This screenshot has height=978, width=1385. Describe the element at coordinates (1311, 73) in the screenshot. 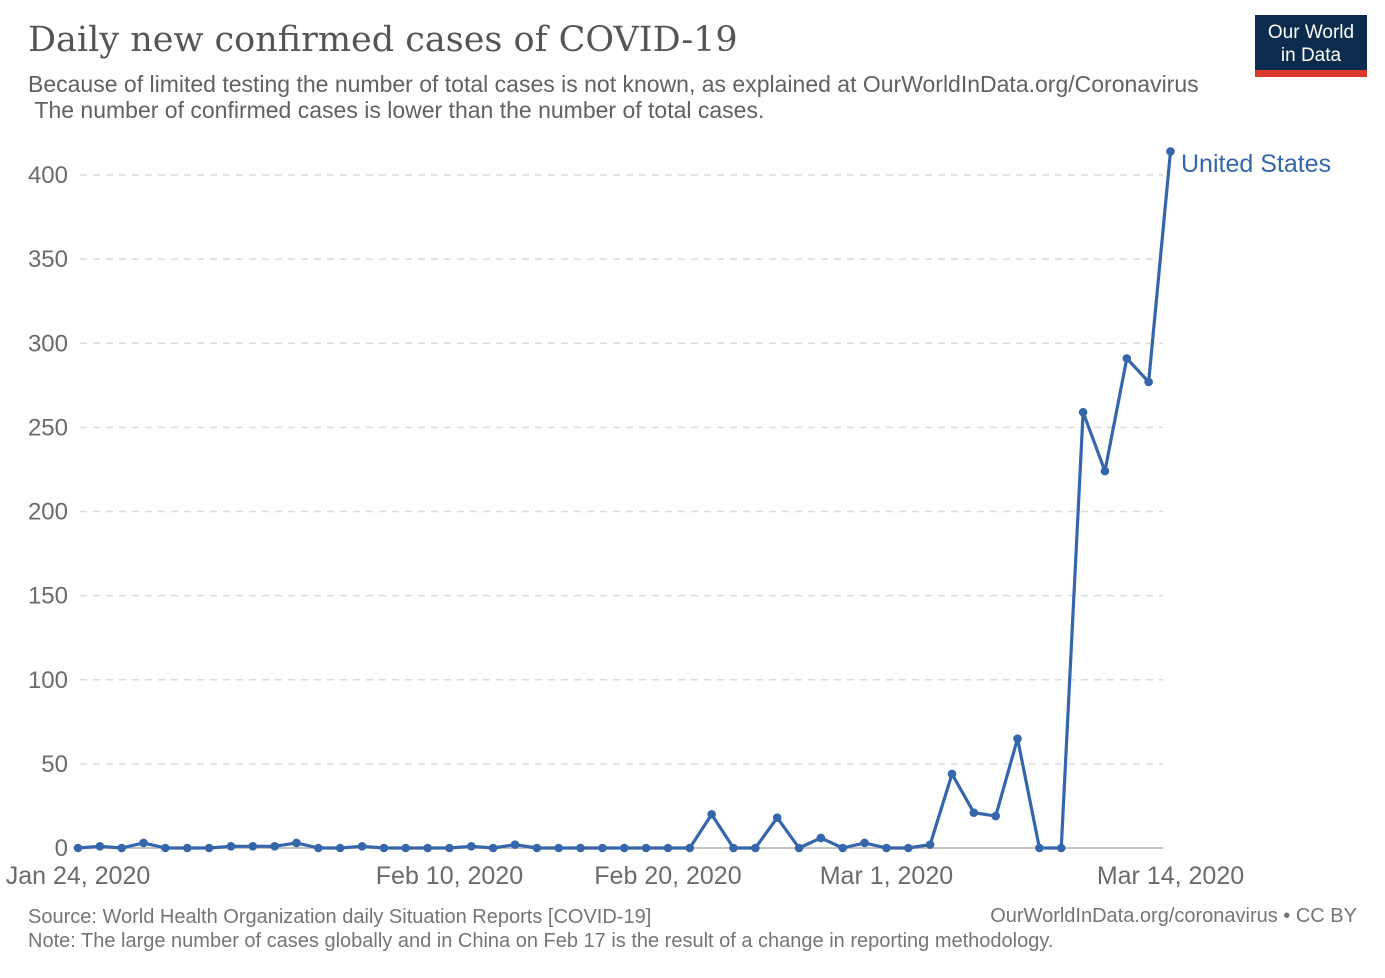

I see `logo-red-bar` at that location.